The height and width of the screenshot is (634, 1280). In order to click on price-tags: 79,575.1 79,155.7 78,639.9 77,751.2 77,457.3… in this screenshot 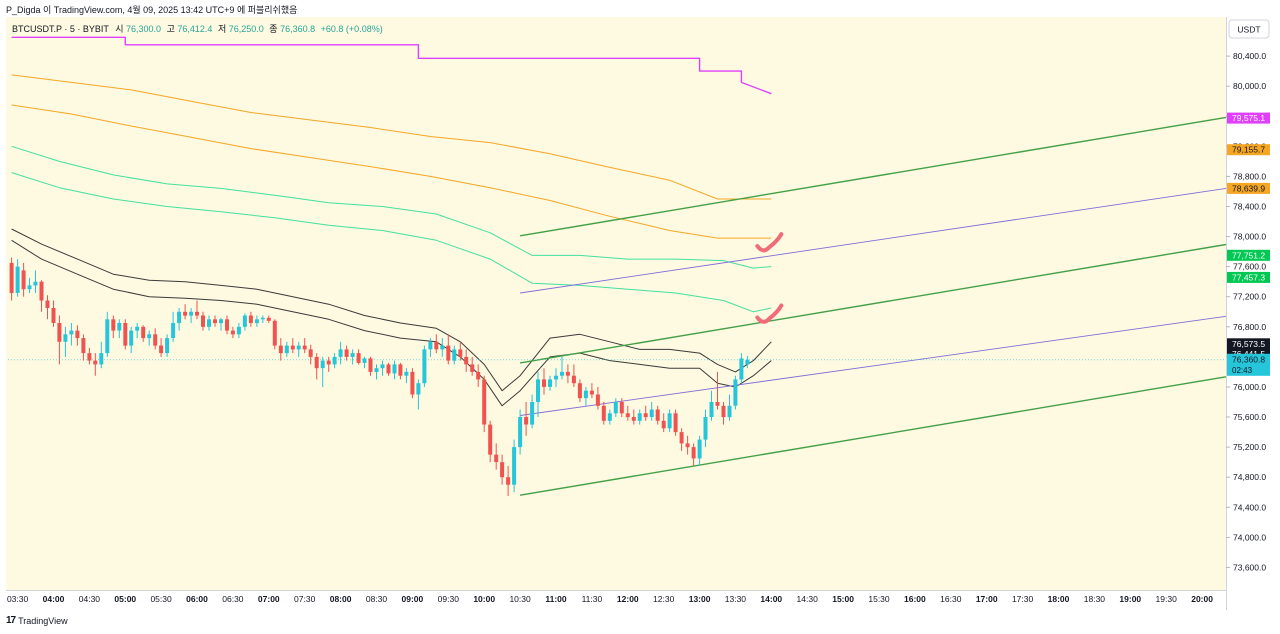, I will do `click(1248, 244)`.